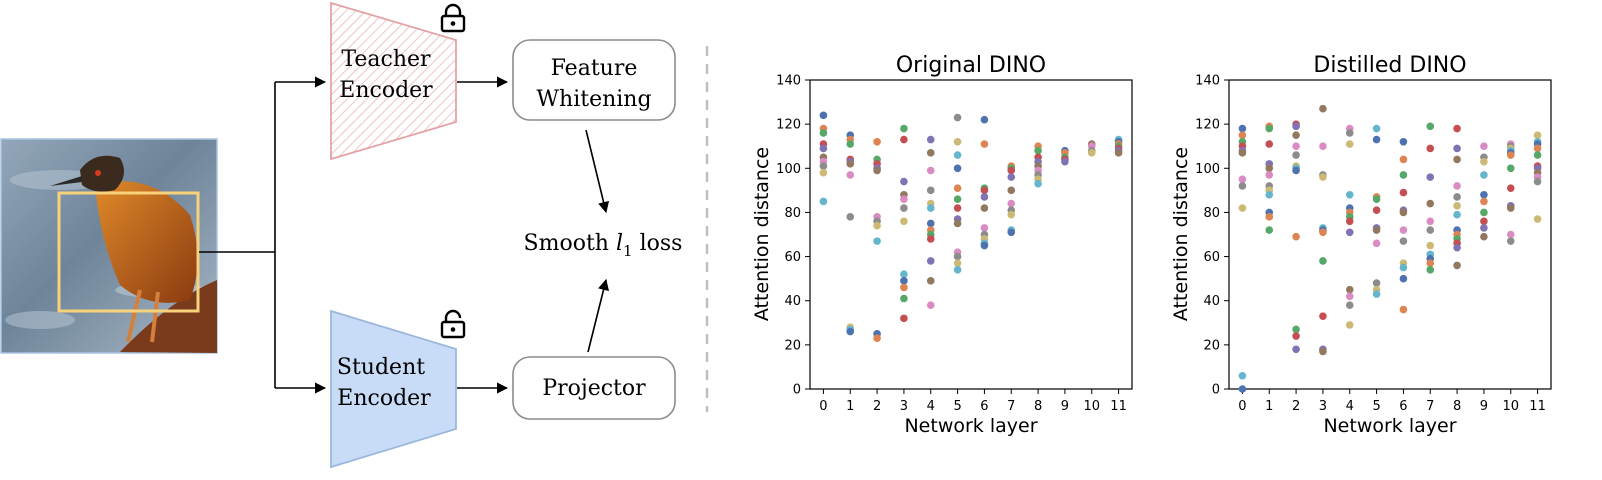 Image resolution: width=1602 pixels, height=480 pixels. What do you see at coordinates (381, 367) in the screenshot?
I see `student-label-1: Student` at bounding box center [381, 367].